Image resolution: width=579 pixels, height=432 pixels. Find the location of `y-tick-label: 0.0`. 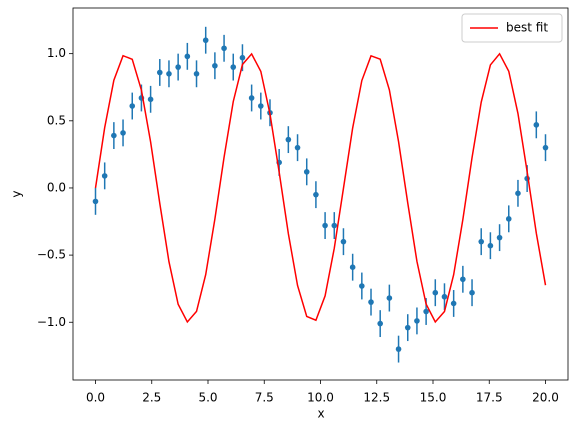

y-tick-label: 0.0 is located at coordinates (56, 187).